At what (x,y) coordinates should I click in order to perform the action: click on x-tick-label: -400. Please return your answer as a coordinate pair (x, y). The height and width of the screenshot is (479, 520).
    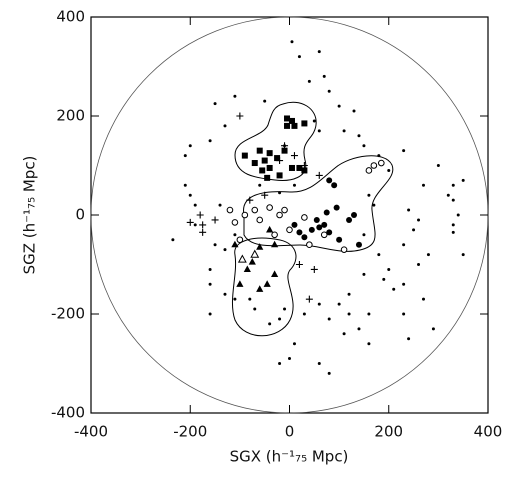
    Looking at the image, I should click on (91, 432).